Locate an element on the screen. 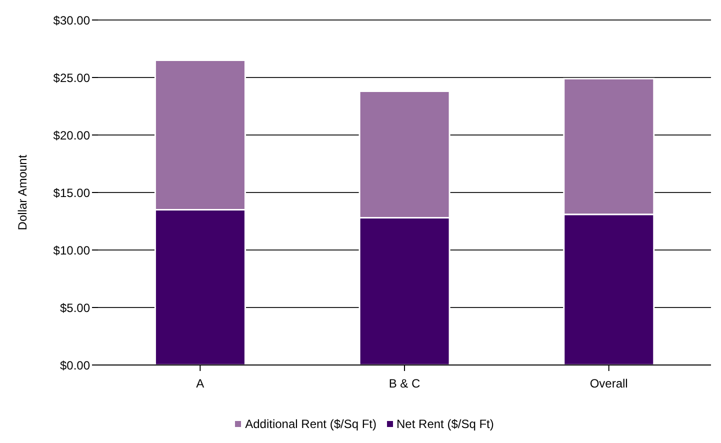  y-tick-label: $30.00 is located at coordinates (71, 20).